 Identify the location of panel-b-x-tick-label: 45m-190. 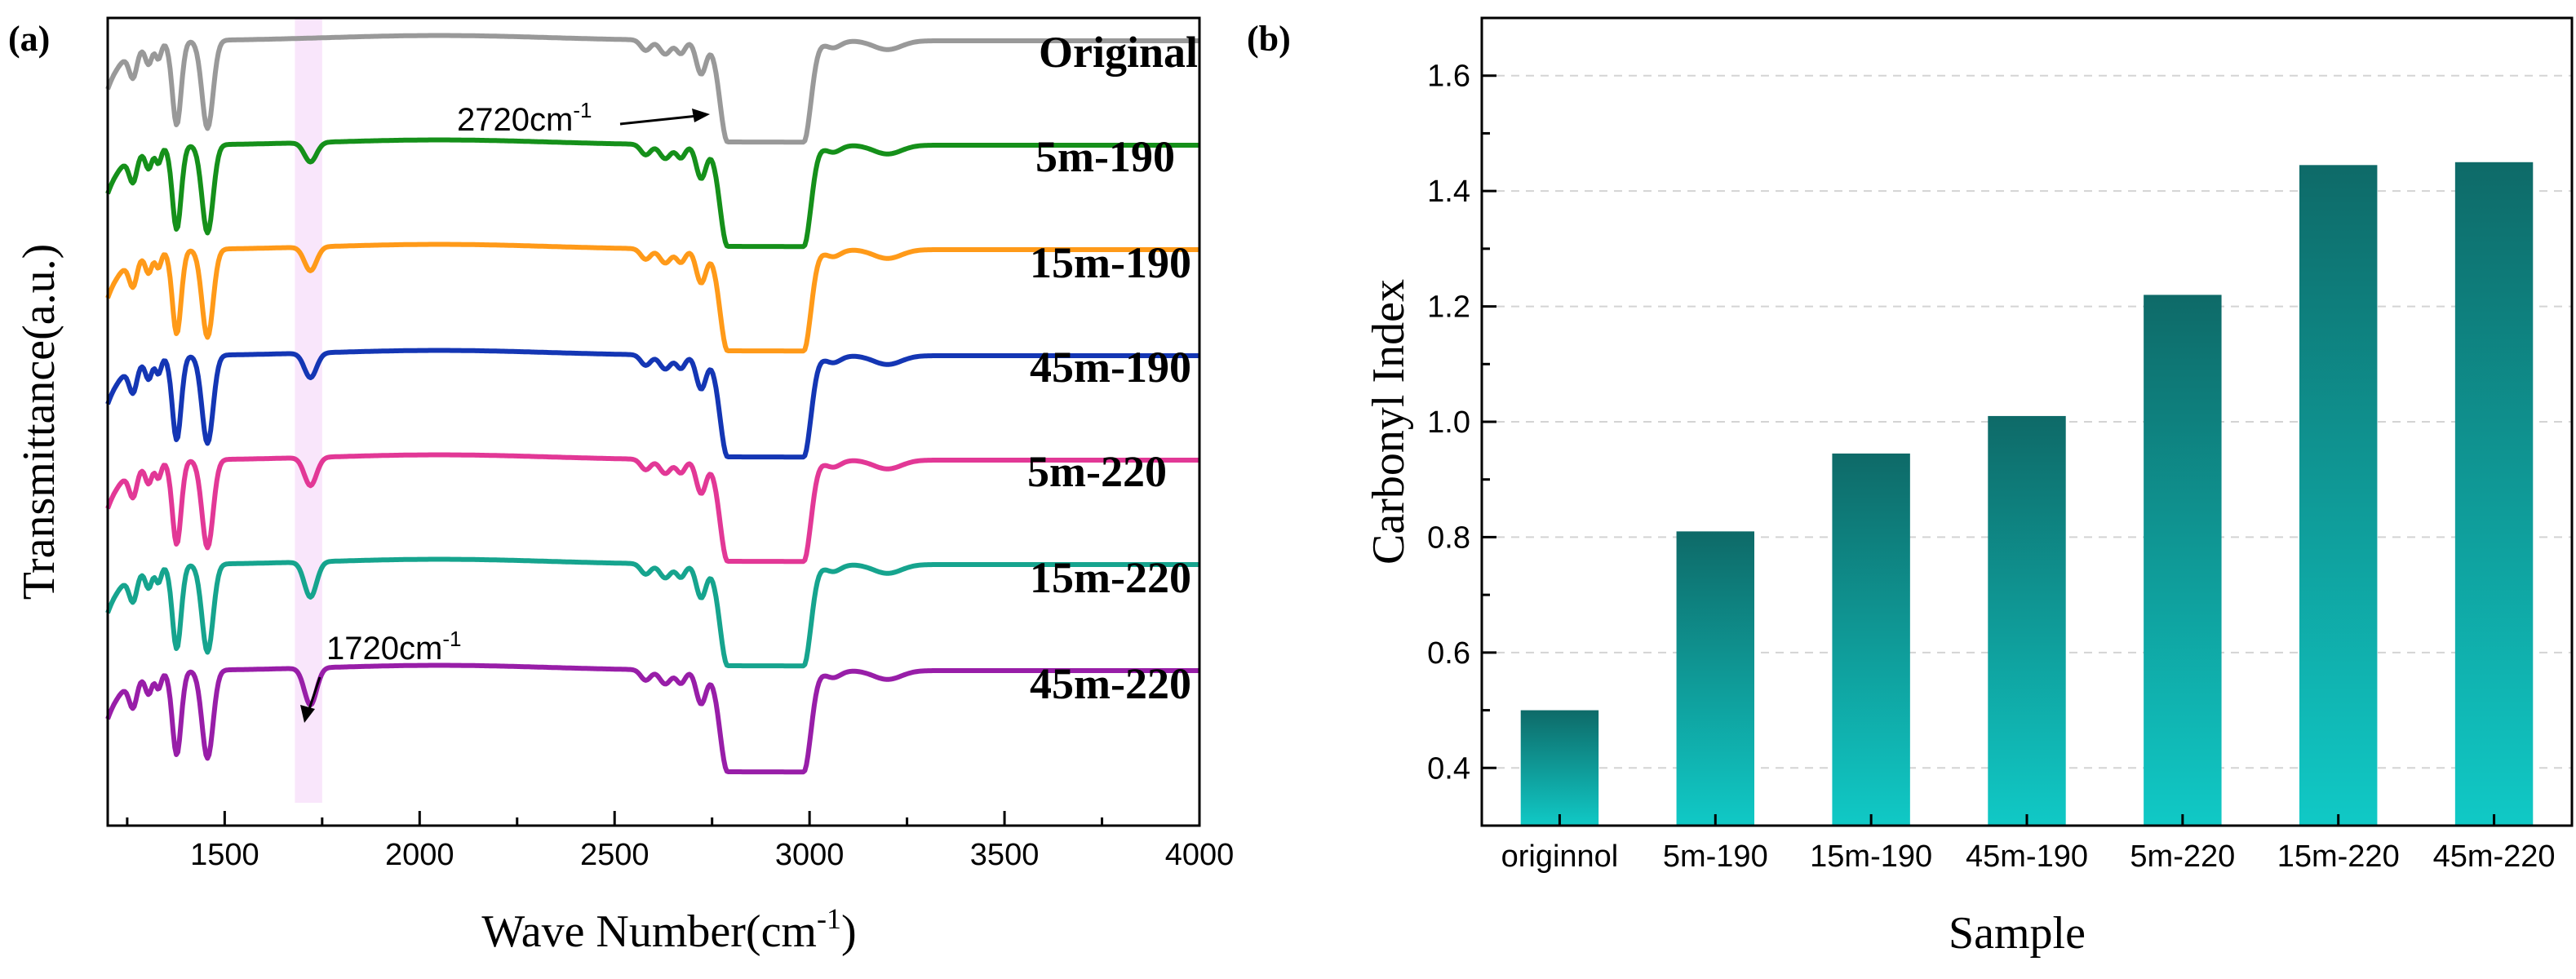
(2027, 856).